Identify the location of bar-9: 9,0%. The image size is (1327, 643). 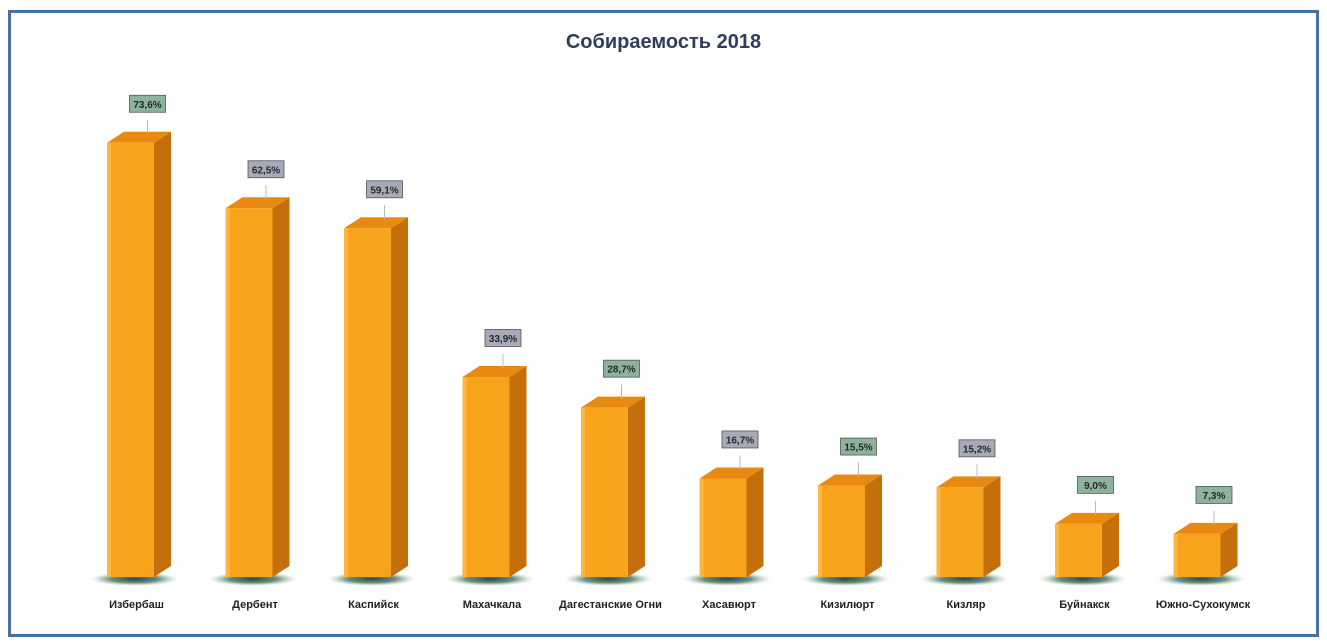
(1082, 530).